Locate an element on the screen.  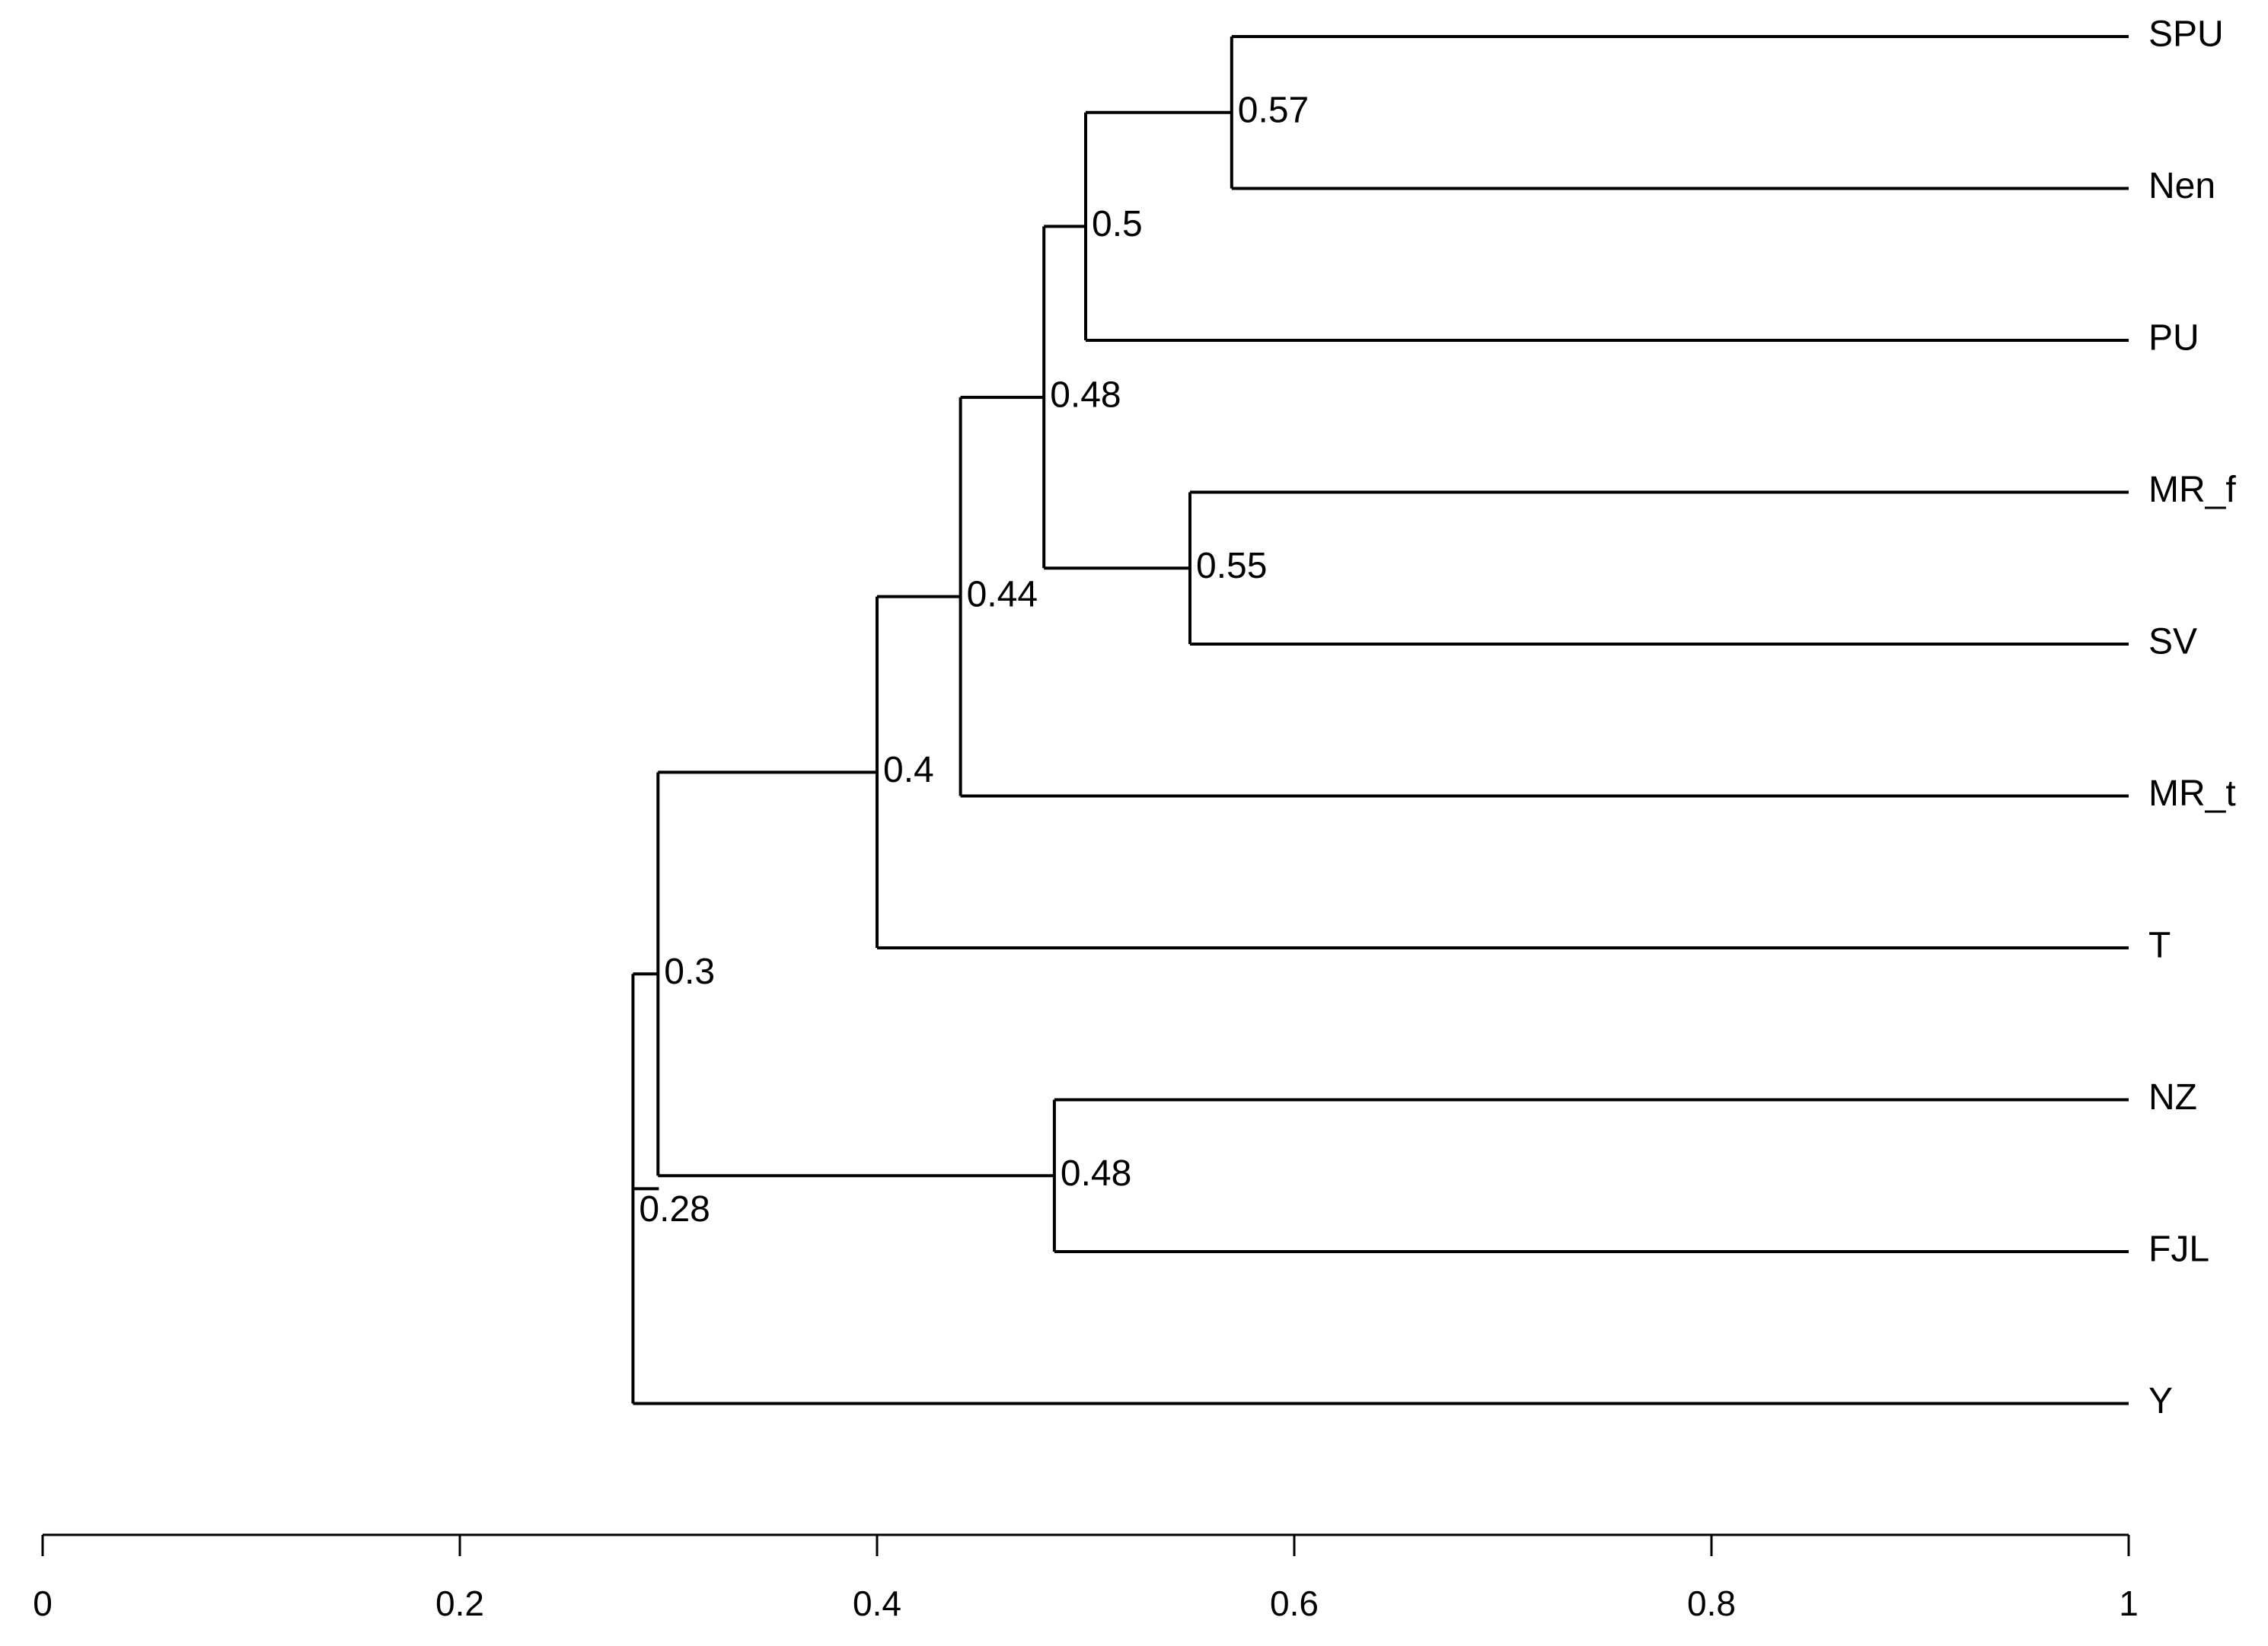
leaf-label-T: T is located at coordinates (2159, 946).